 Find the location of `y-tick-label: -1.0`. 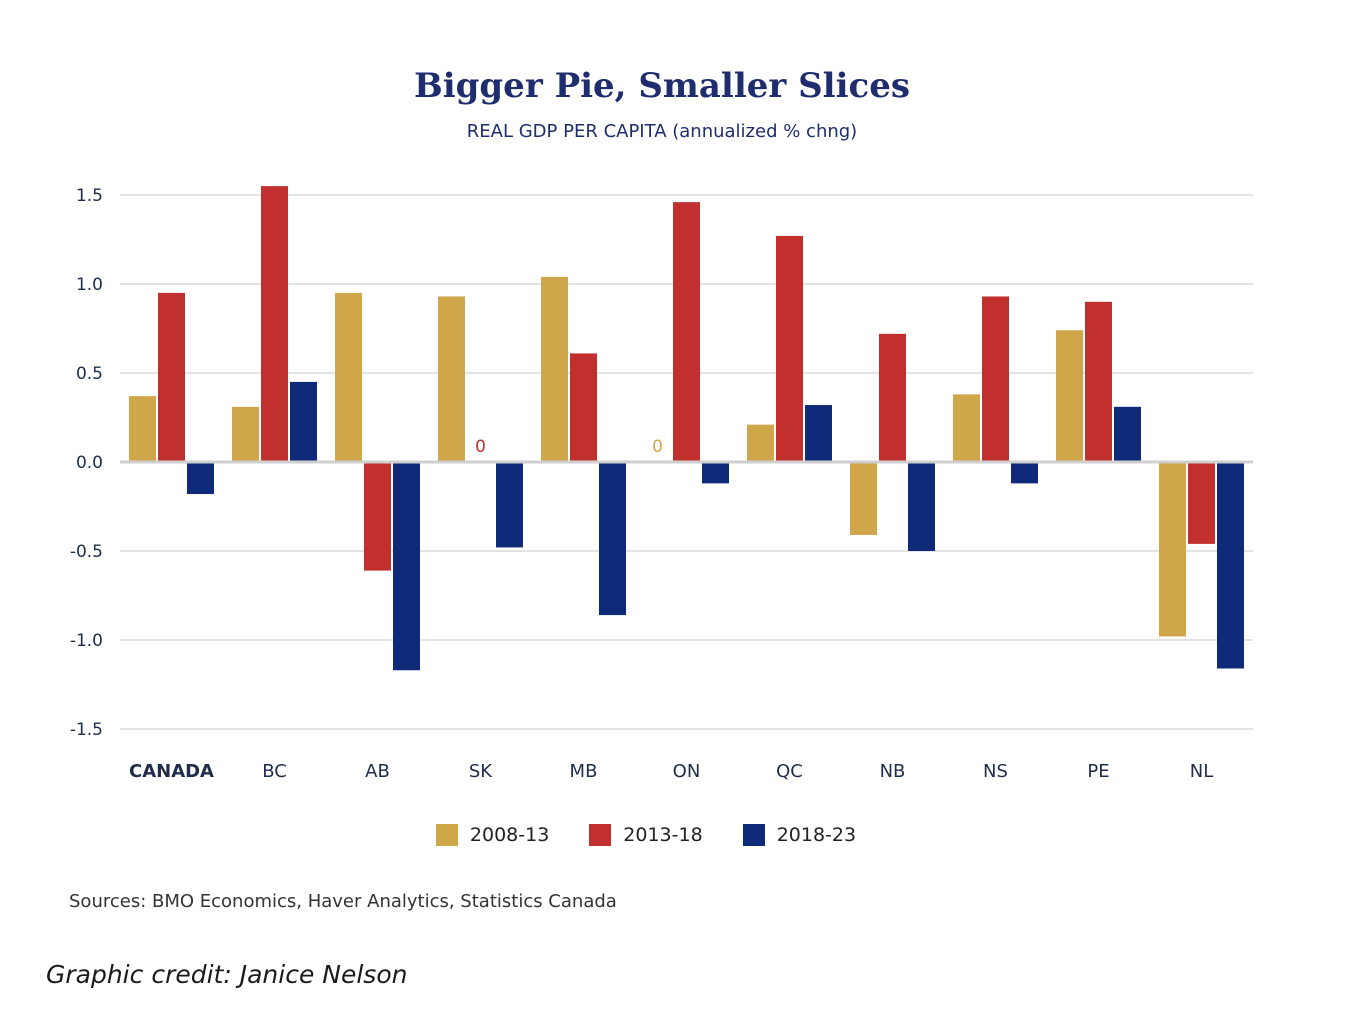

y-tick-label: -1.0 is located at coordinates (86, 641).